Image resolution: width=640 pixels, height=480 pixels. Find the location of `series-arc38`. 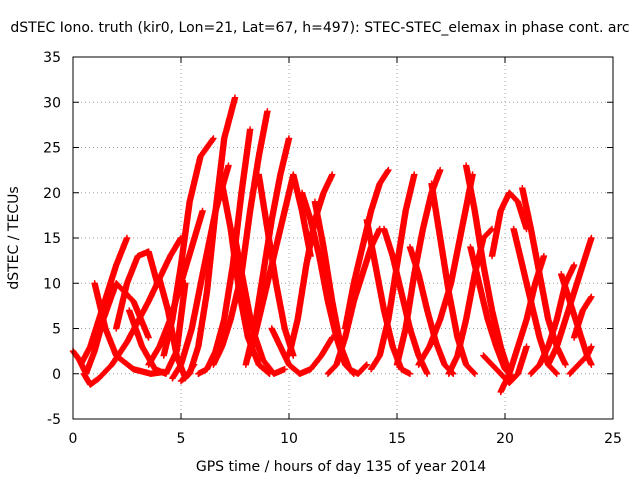

series-arc38 is located at coordinates (535, 301).